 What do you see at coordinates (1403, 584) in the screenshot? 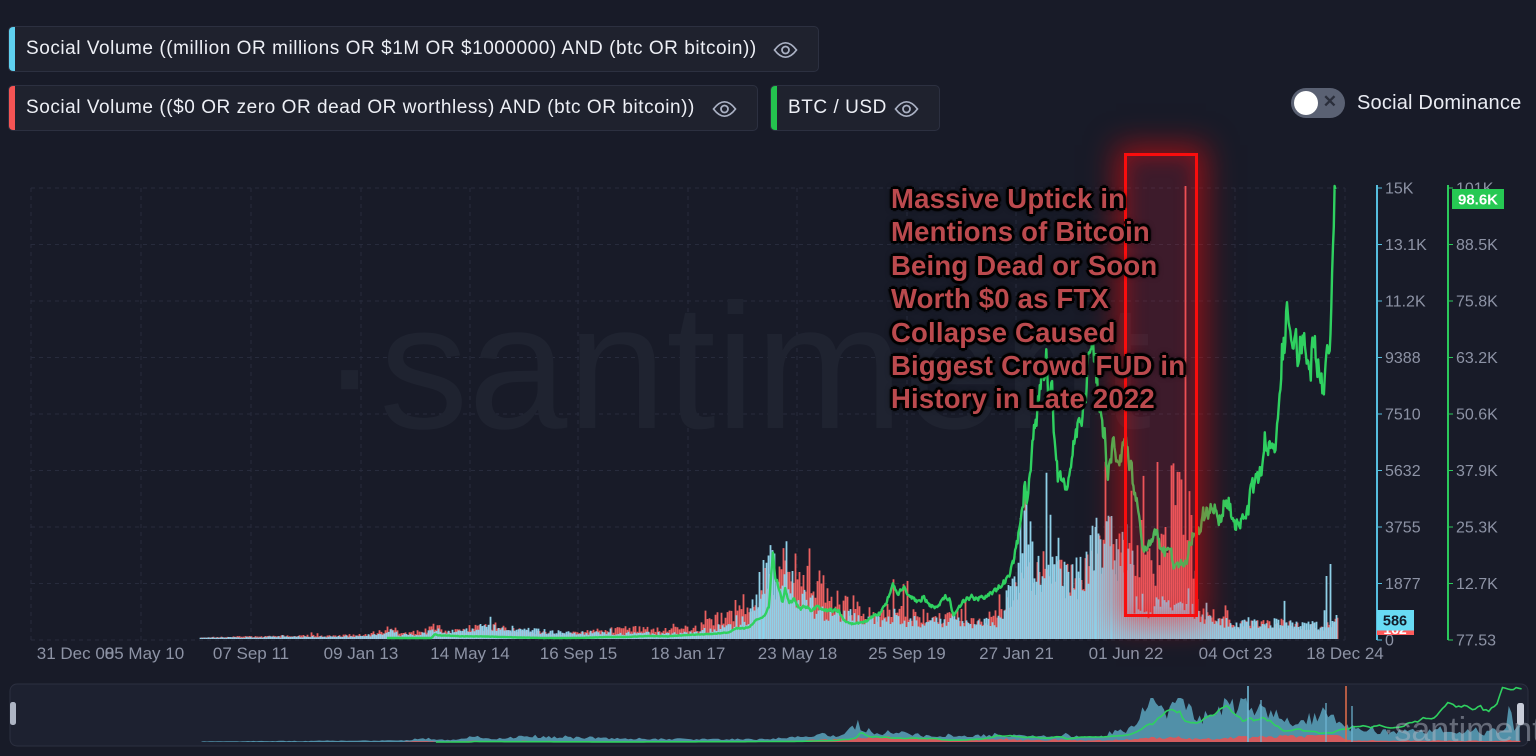
I see `svg-text: 1877` at bounding box center [1403, 584].